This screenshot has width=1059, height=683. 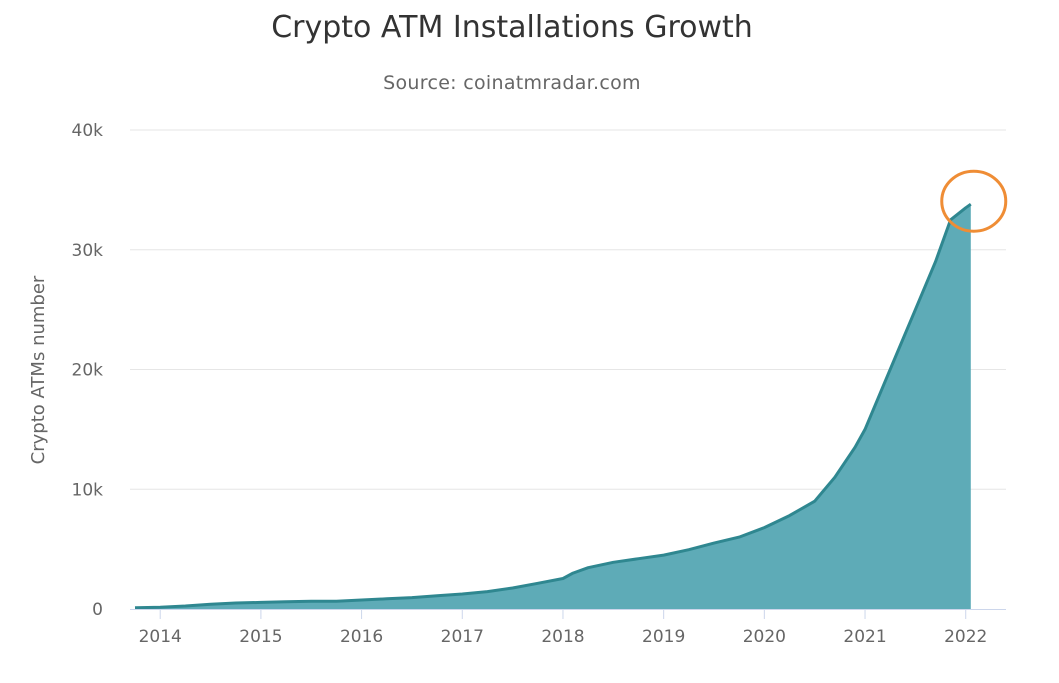 What do you see at coordinates (462, 637) in the screenshot?
I see `x-tick-label: 2017` at bounding box center [462, 637].